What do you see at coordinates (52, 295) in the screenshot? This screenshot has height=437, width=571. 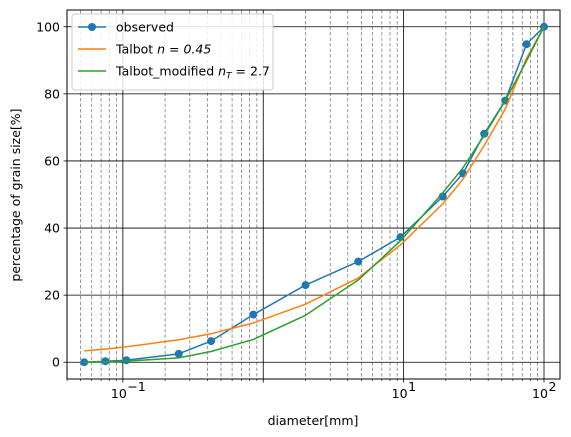 I see `y-tick-label: 20` at bounding box center [52, 295].